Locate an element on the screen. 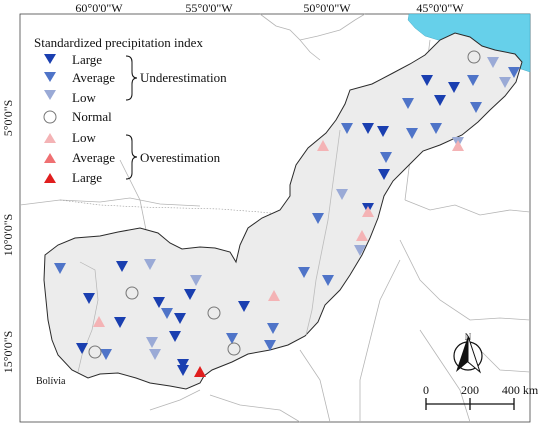 The width and height of the screenshot is (550, 427). latitude-label: 15°0'0"S is located at coordinates (8, 352).